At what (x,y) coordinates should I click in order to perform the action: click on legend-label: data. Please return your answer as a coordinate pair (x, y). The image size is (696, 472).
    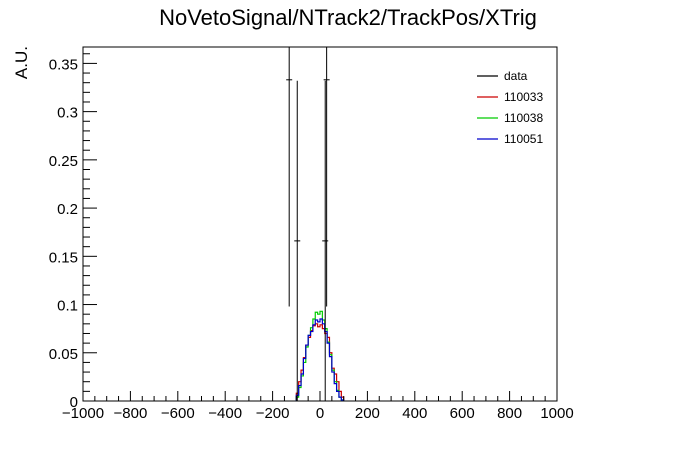
    Looking at the image, I should click on (516, 76).